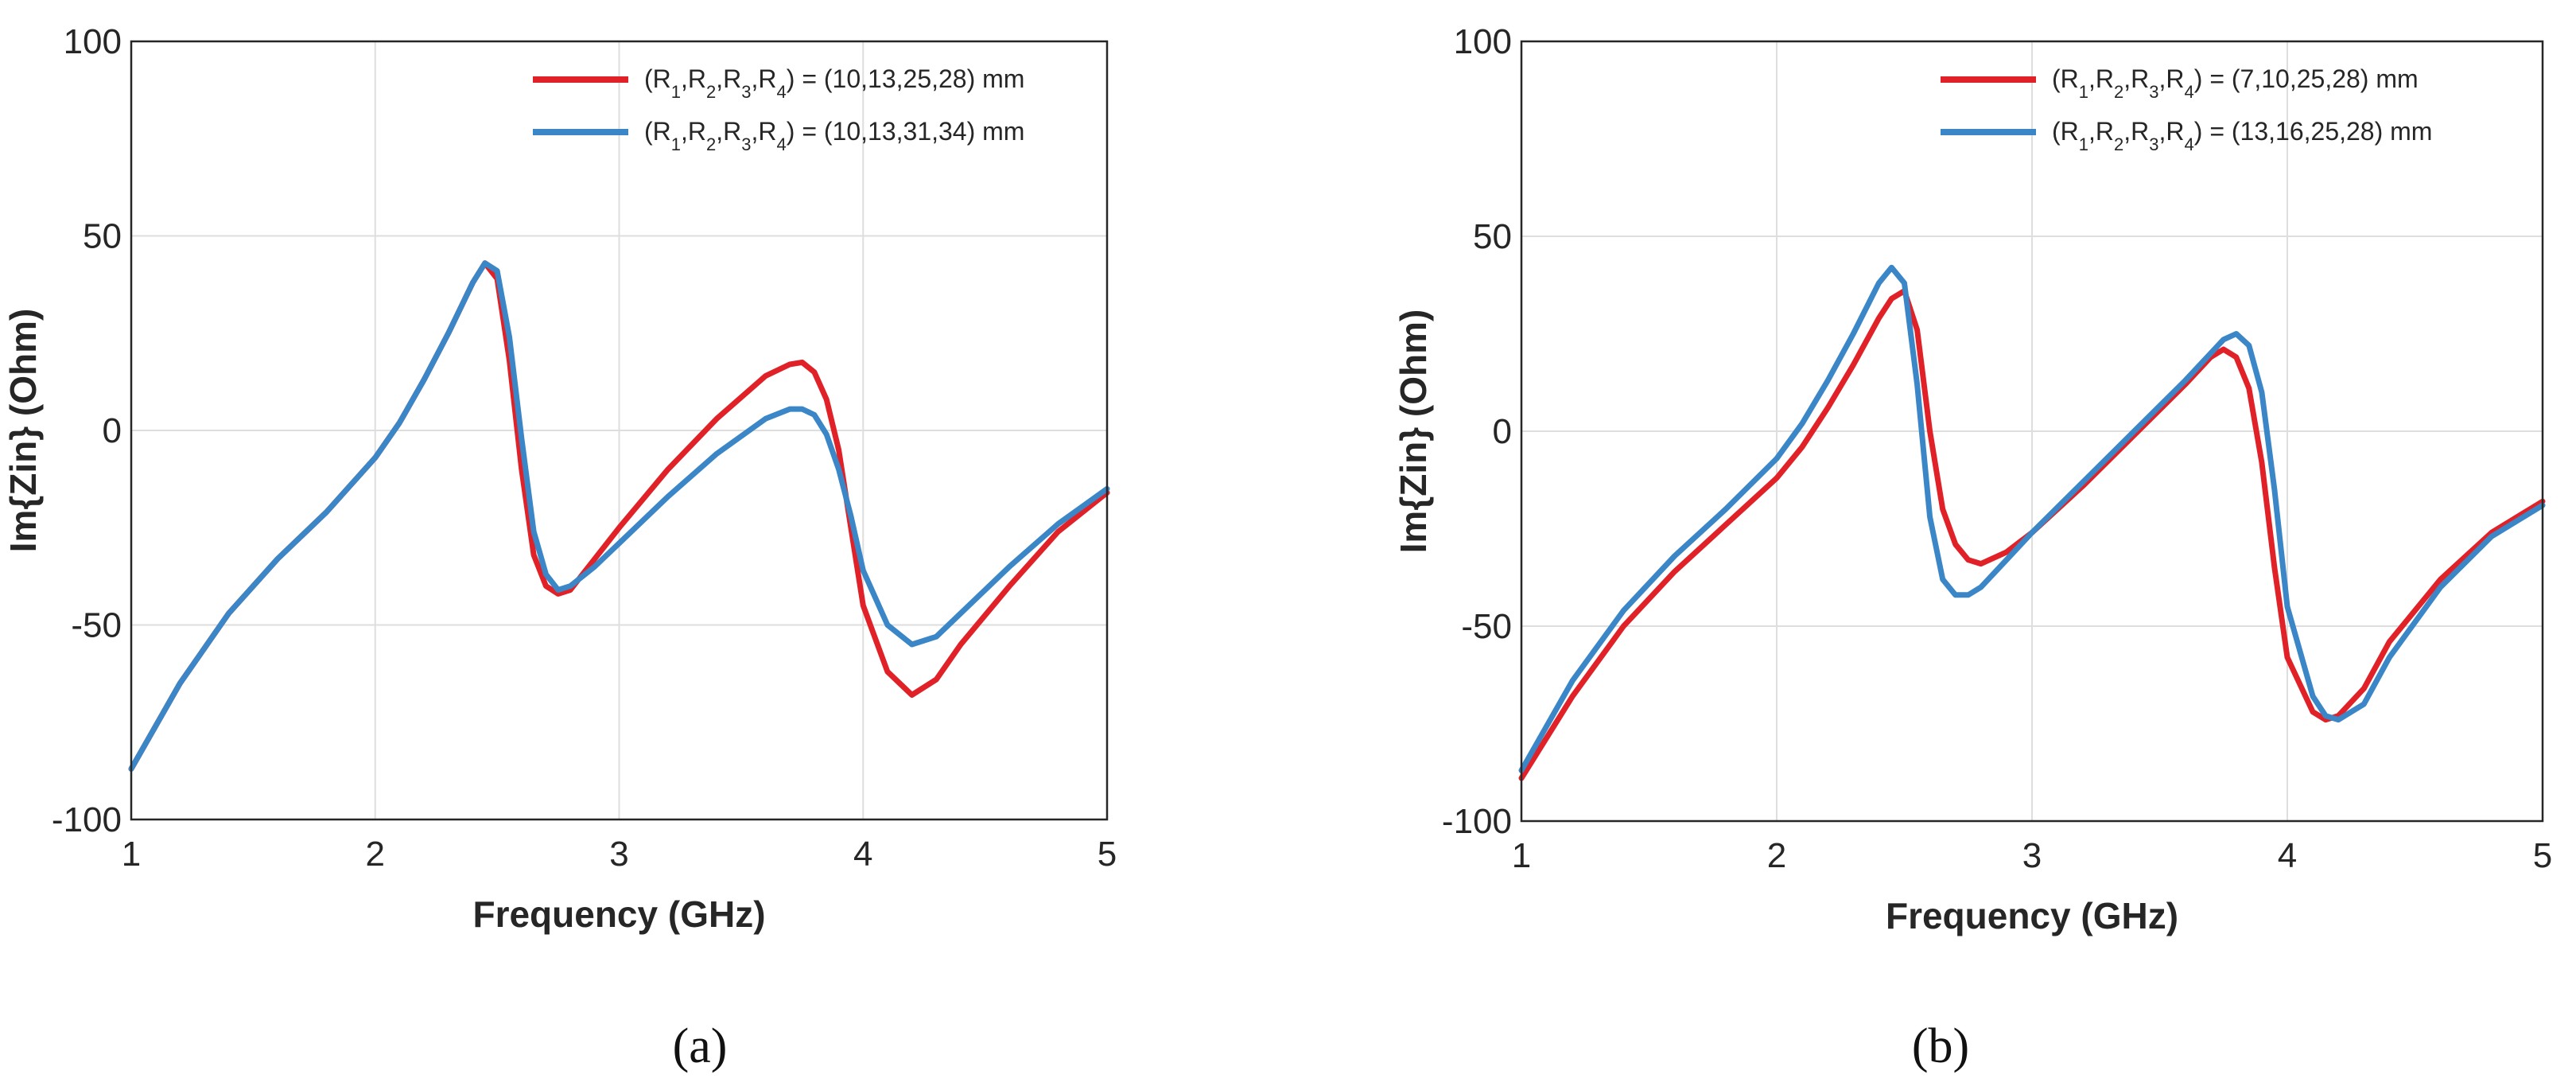 Image resolution: width=2576 pixels, height=1090 pixels. What do you see at coordinates (2306, 78) in the screenshot?
I see `legend-text-values: ) = (7,10,25,28) mm` at bounding box center [2306, 78].